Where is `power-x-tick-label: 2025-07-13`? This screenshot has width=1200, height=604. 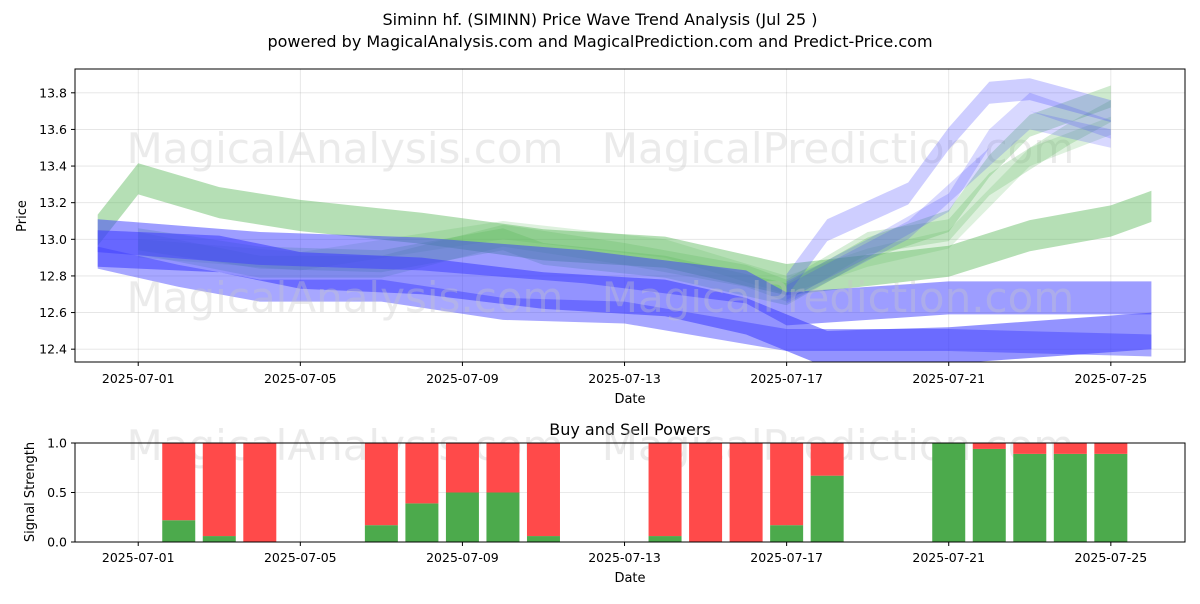
power-x-tick-label: 2025-07-13 is located at coordinates (624, 557).